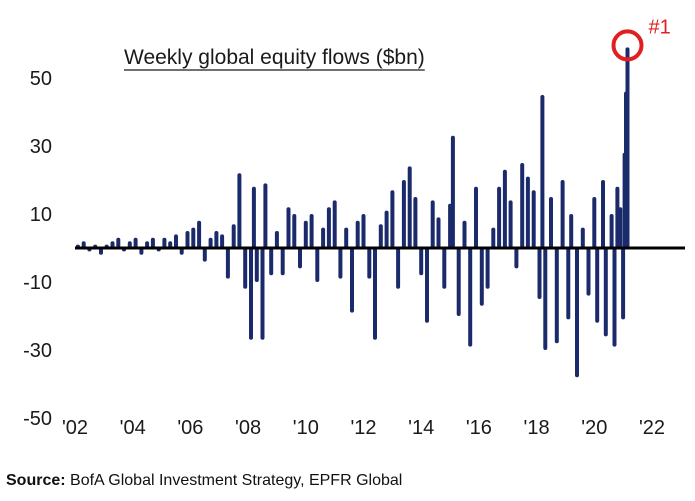  Describe the element at coordinates (41, 79) in the screenshot. I see `y-tick-label: 50` at that location.